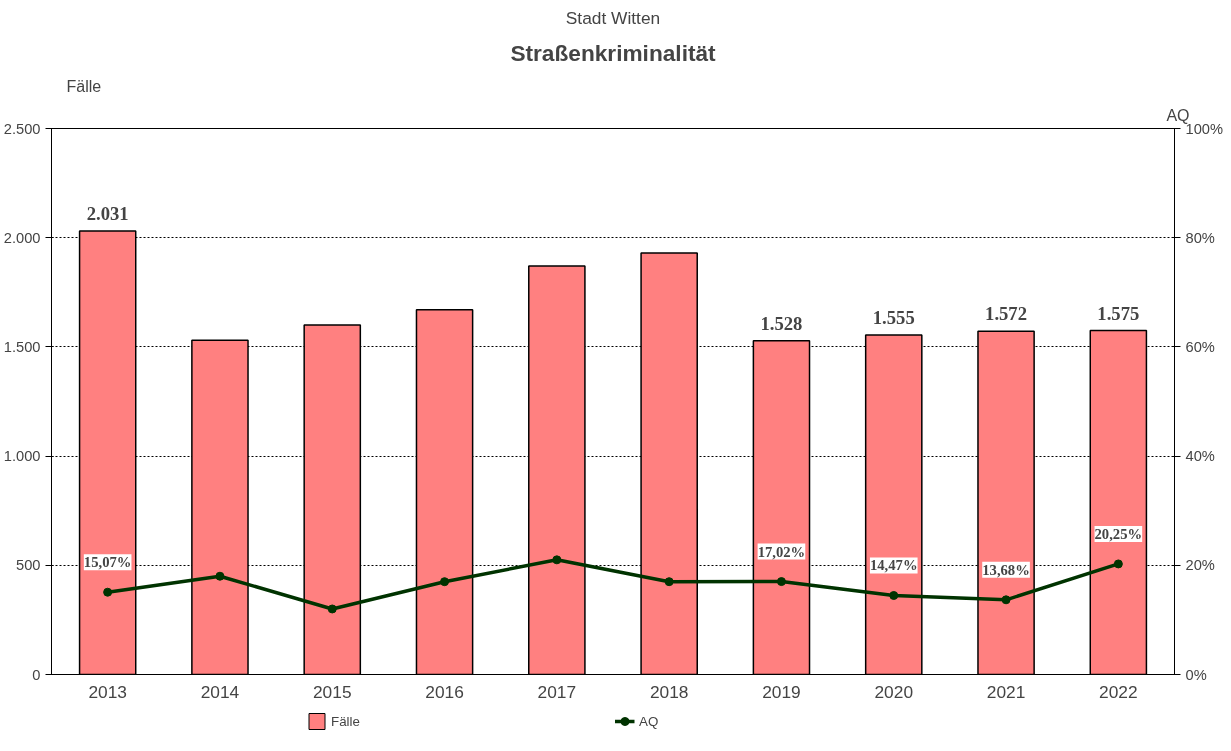 This screenshot has height=751, width=1231. Describe the element at coordinates (36, 674) in the screenshot. I see `y-tick-label: 0` at that location.